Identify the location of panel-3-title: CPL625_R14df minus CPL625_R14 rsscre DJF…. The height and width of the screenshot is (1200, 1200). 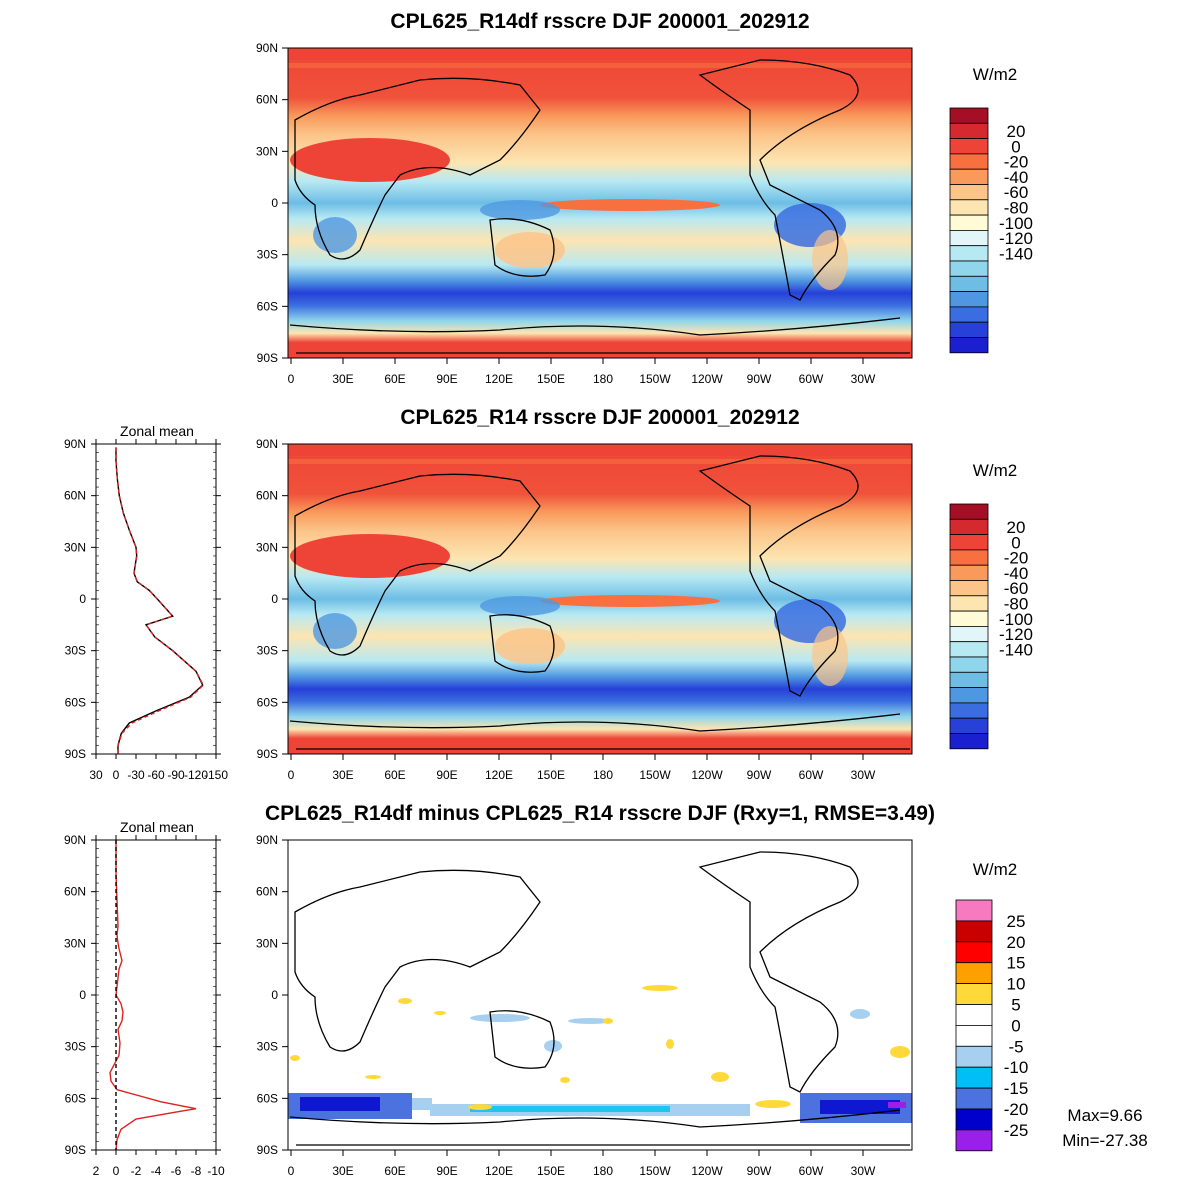
(600, 813).